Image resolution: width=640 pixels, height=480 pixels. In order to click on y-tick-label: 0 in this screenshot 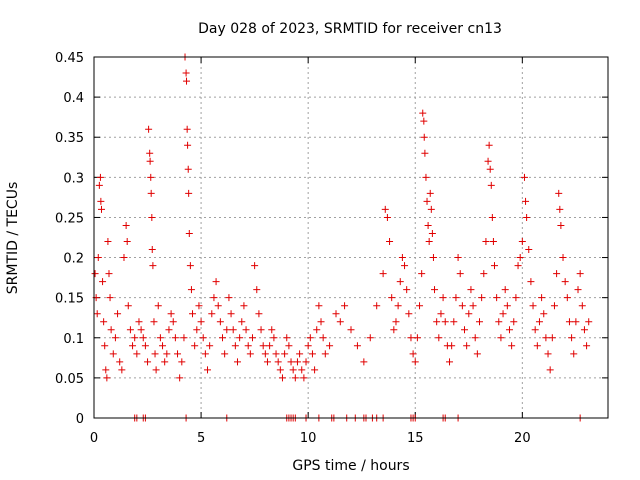, I will do `click(80, 419)`.